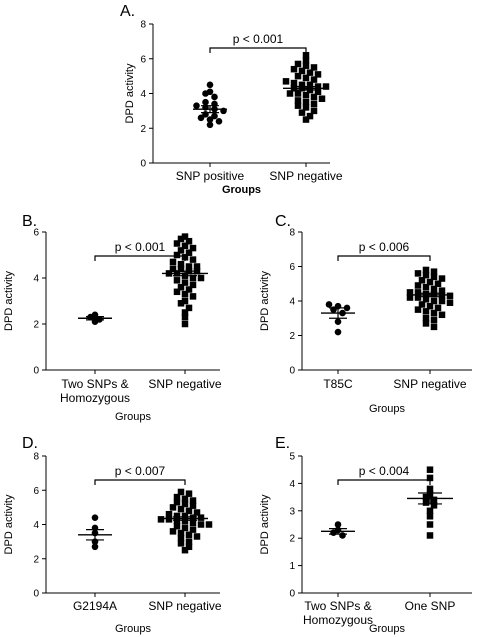 This screenshot has height=637, width=496. I want to click on y-tick-label: 6, so click(292, 267).